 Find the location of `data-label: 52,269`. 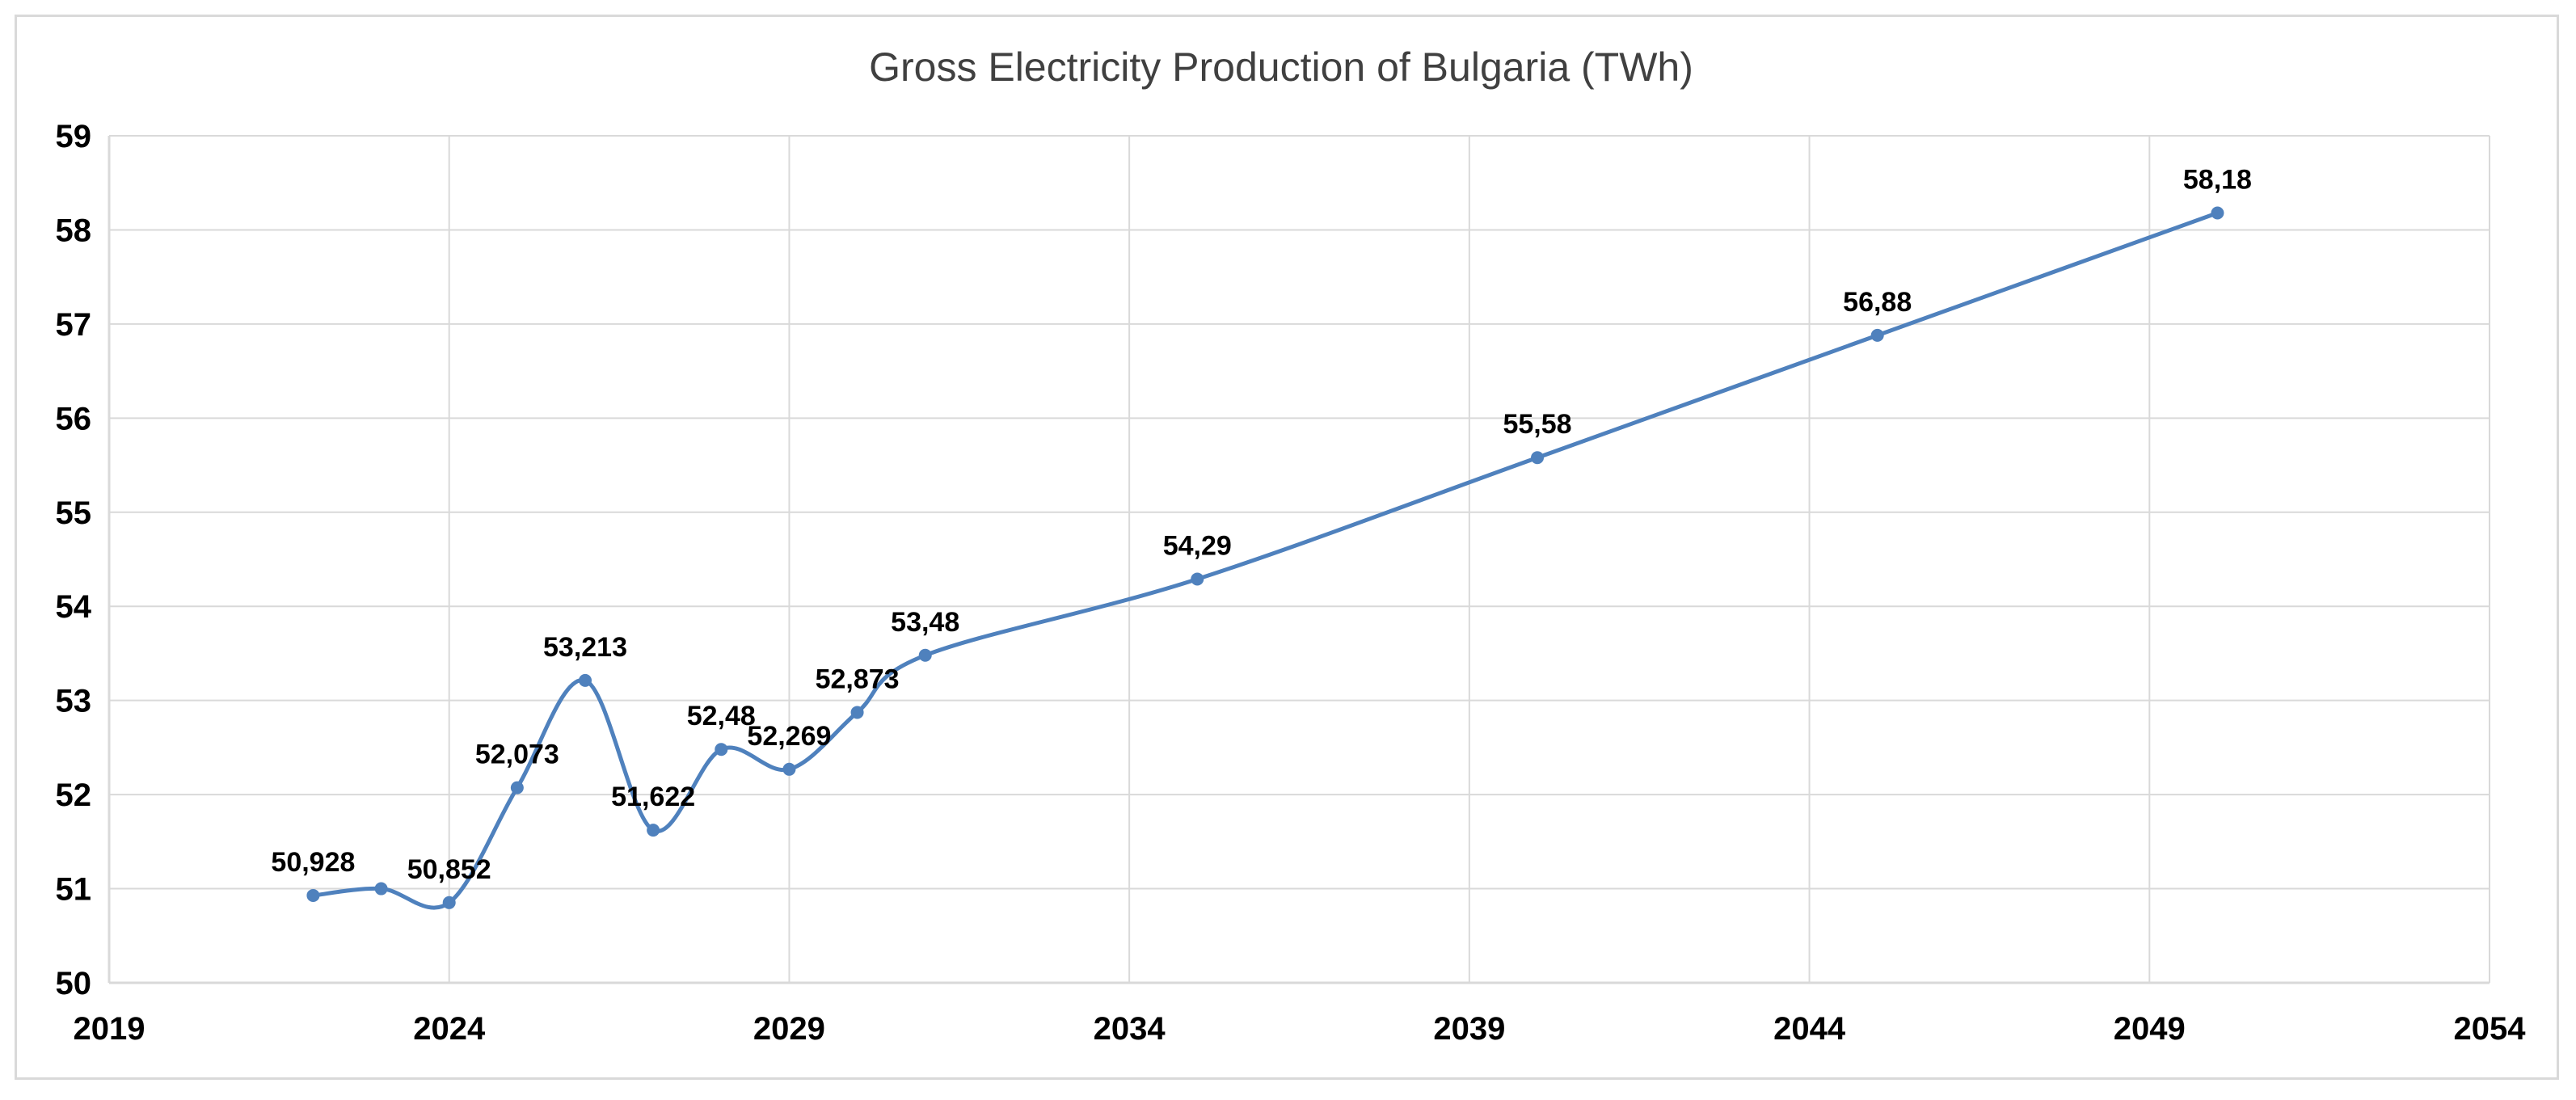

data-label: 52,269 is located at coordinates (789, 736).